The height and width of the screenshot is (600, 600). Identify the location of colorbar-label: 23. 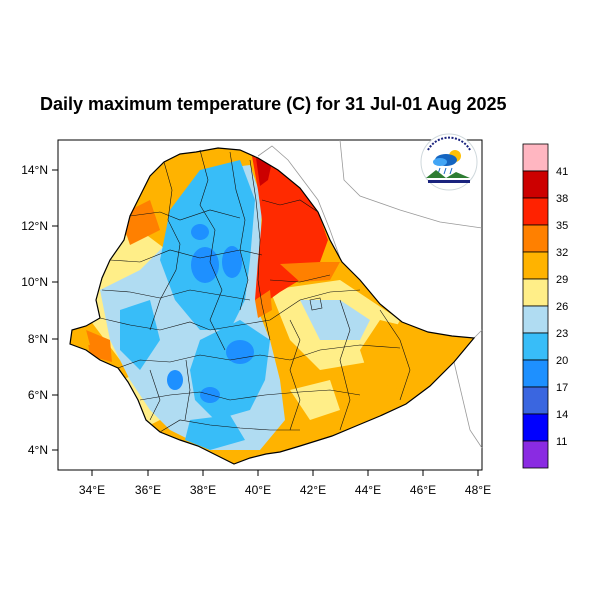
(562, 334).